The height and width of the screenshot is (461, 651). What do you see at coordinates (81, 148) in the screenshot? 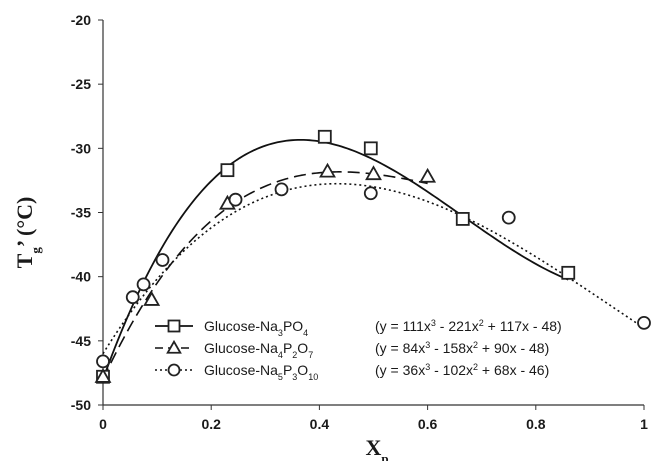
I see `y-tick-label: -30` at bounding box center [81, 148].